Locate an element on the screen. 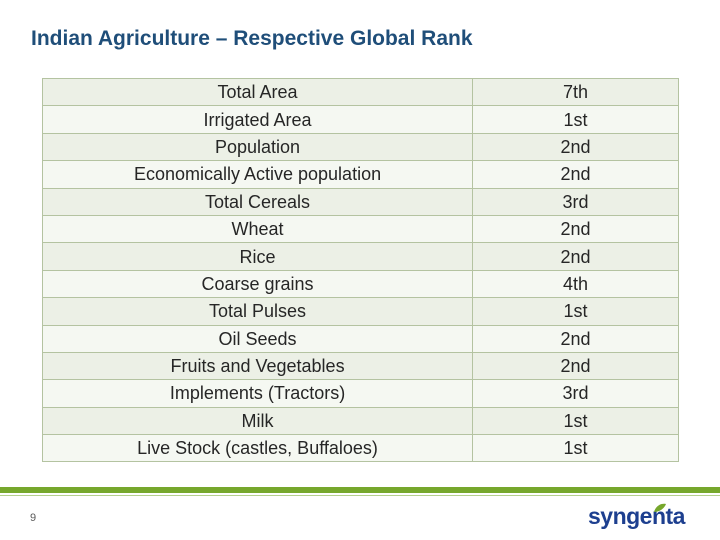  category-cell: Implements (Tractors) is located at coordinates (257, 393).